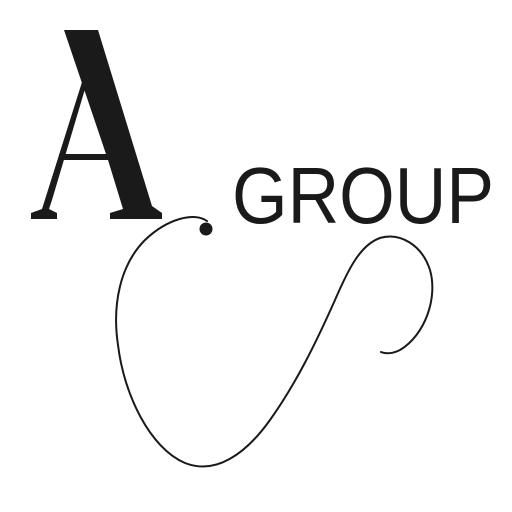 This screenshot has width=512, height=512. I want to click on flourish-terminal-dot, so click(206, 229).